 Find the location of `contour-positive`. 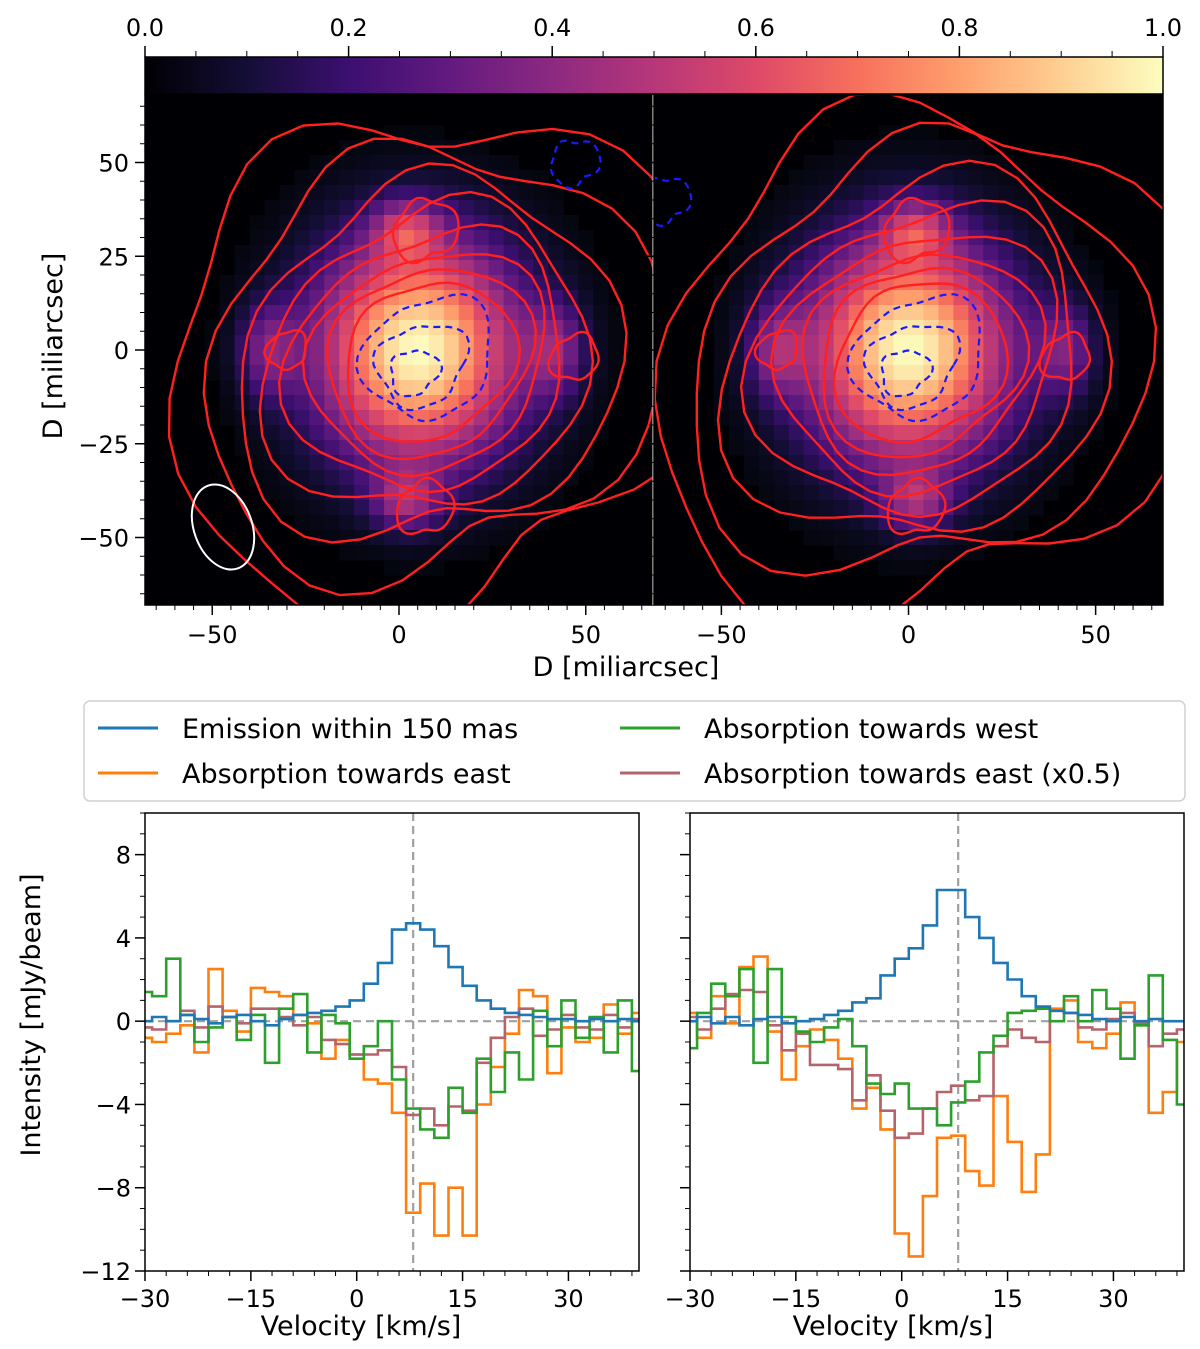

contour-positive is located at coordinates (427, 367).